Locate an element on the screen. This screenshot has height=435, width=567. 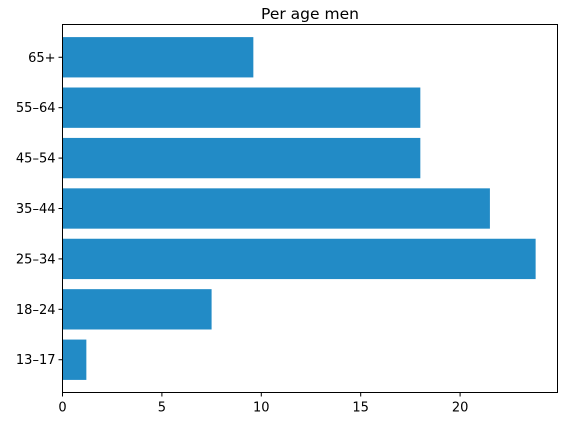
x-tick-label: 20 is located at coordinates (460, 408).